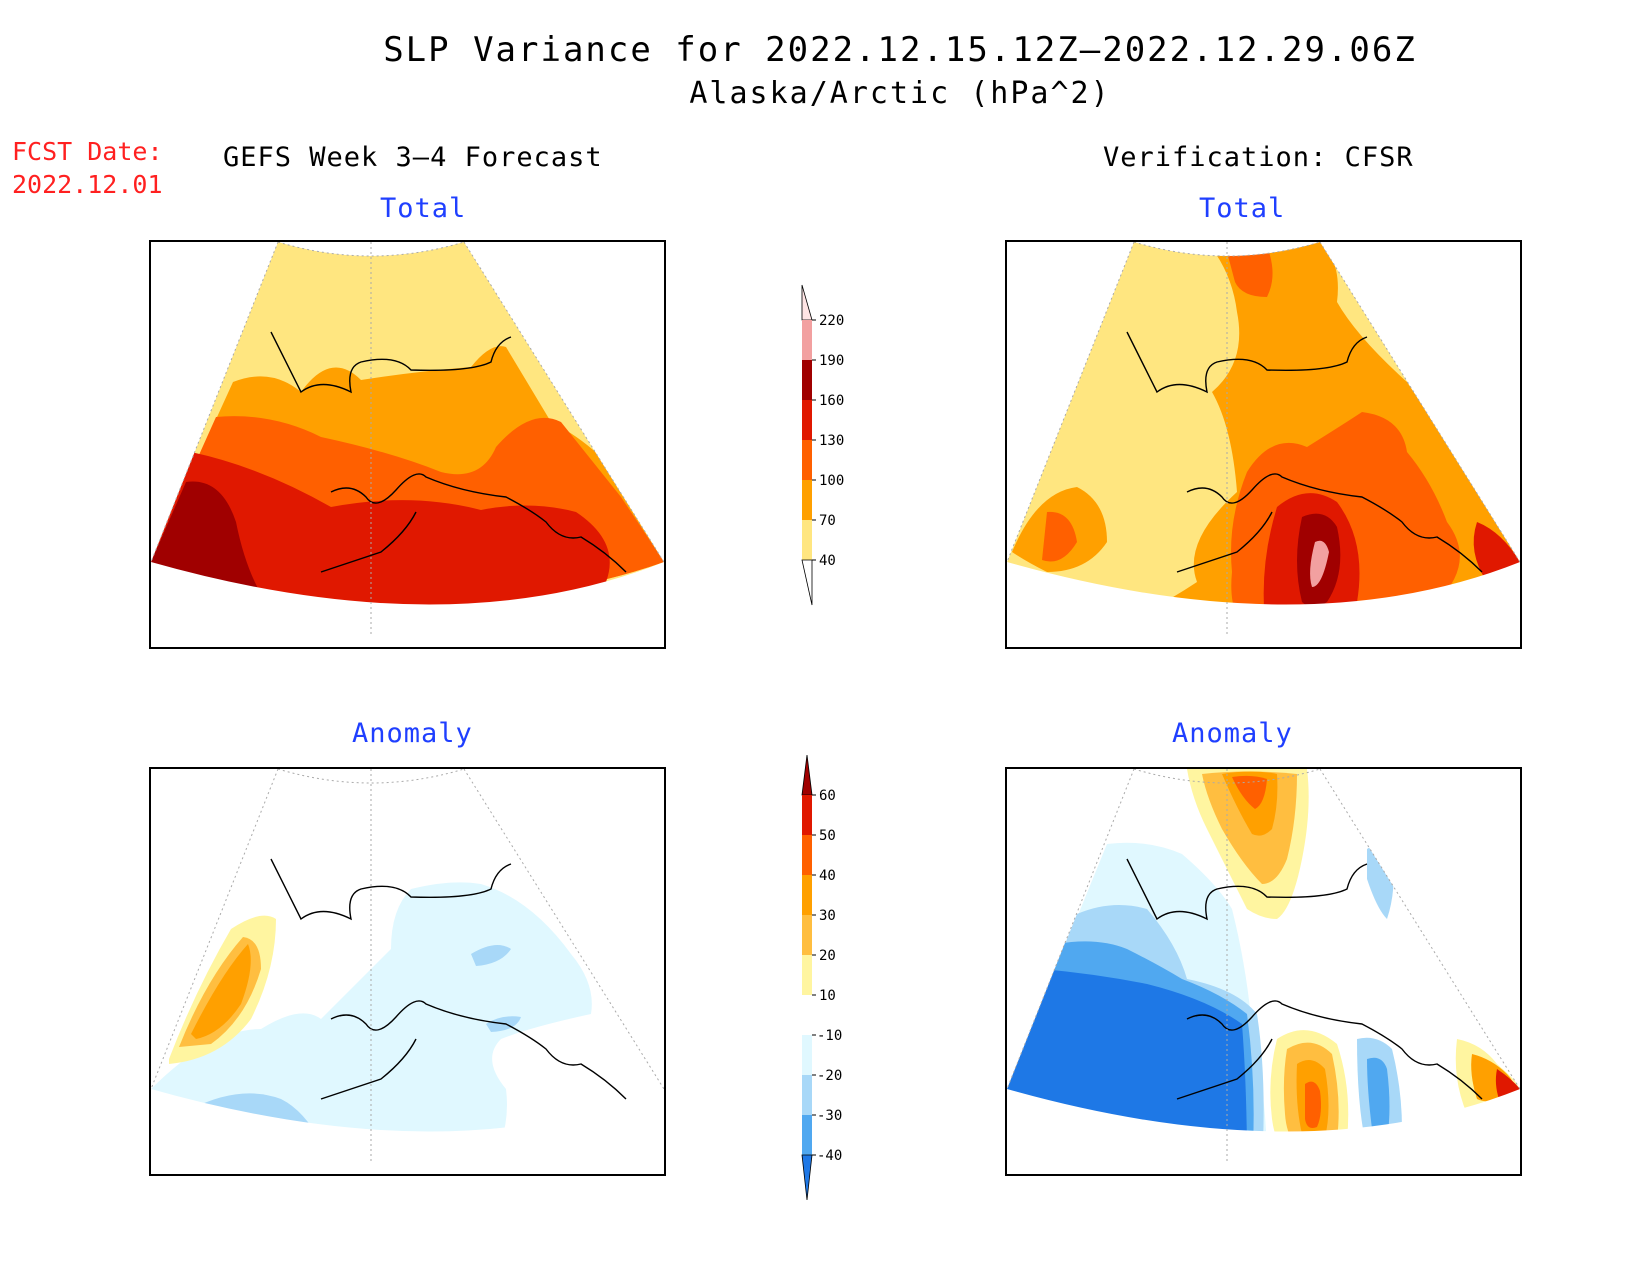  What do you see at coordinates (1263, 971) in the screenshot?
I see `verification-anomaly-map` at bounding box center [1263, 971].